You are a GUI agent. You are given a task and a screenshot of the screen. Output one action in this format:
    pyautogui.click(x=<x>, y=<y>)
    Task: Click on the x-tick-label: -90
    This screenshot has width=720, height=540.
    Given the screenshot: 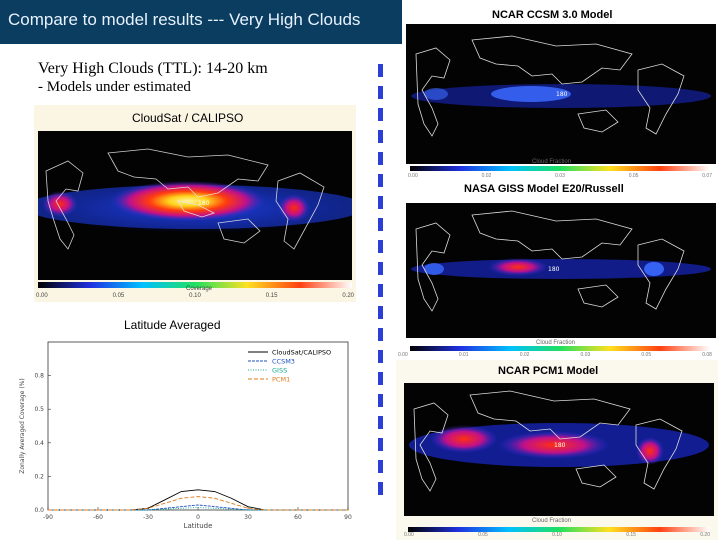 What is the action you would take?
    pyautogui.click(x=48, y=517)
    